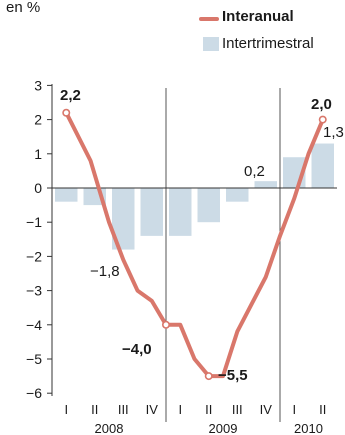  Describe the element at coordinates (254, 171) in the screenshot. I see `data-label: 0,2` at that location.